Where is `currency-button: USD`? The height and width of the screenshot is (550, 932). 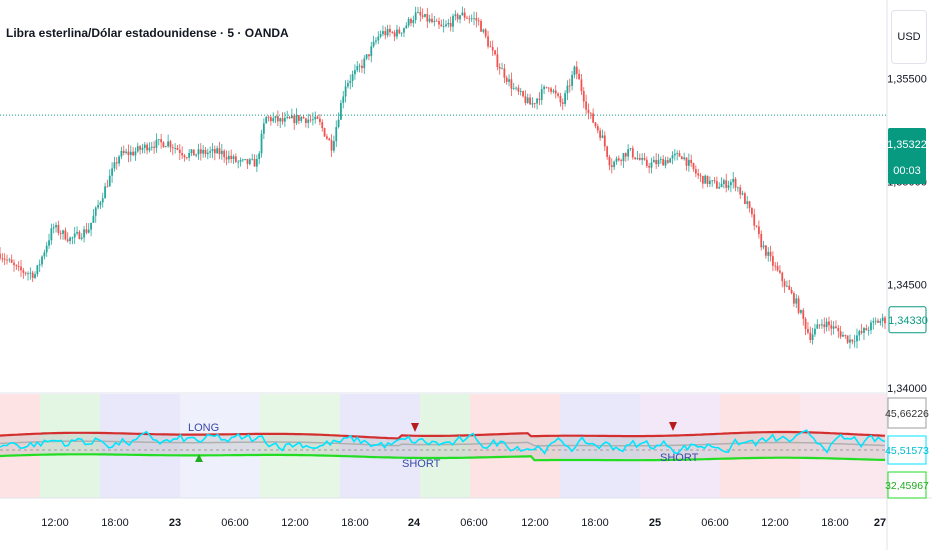
currency-button: USD is located at coordinates (909, 37).